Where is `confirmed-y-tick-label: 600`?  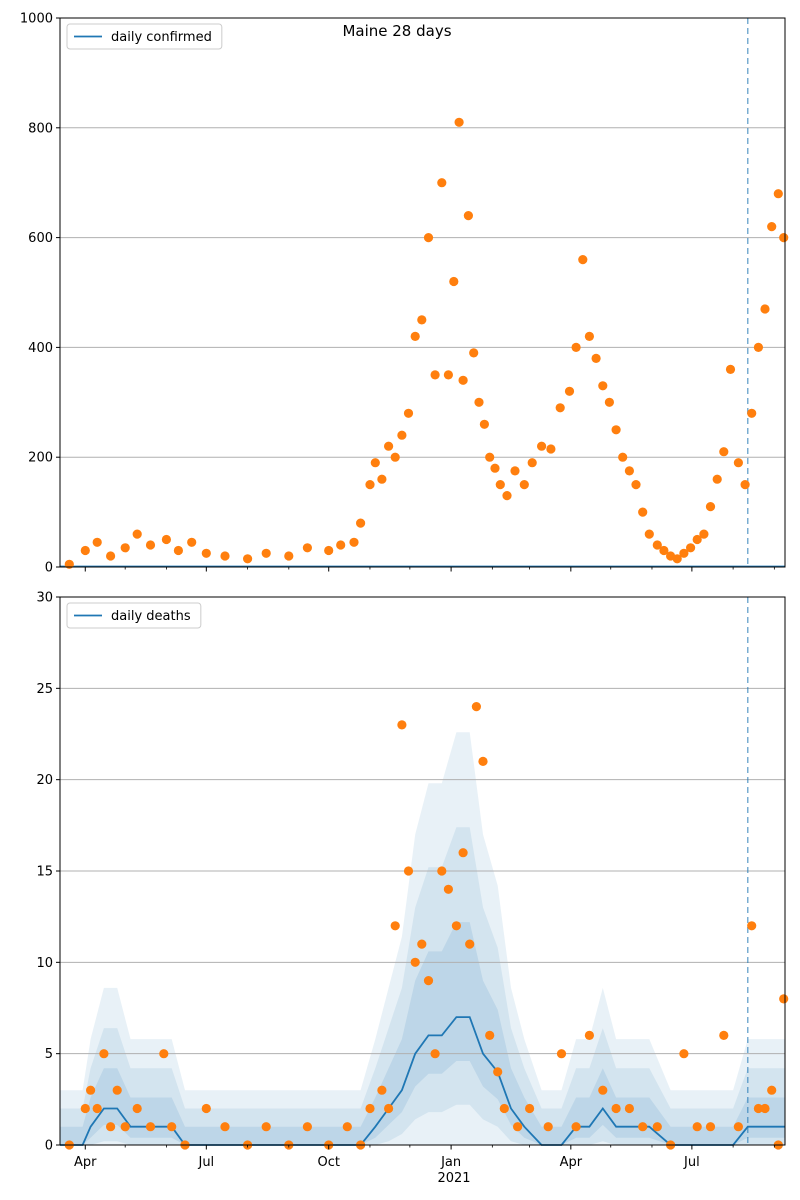
confirmed-y-tick-label: 600 is located at coordinates (40, 238).